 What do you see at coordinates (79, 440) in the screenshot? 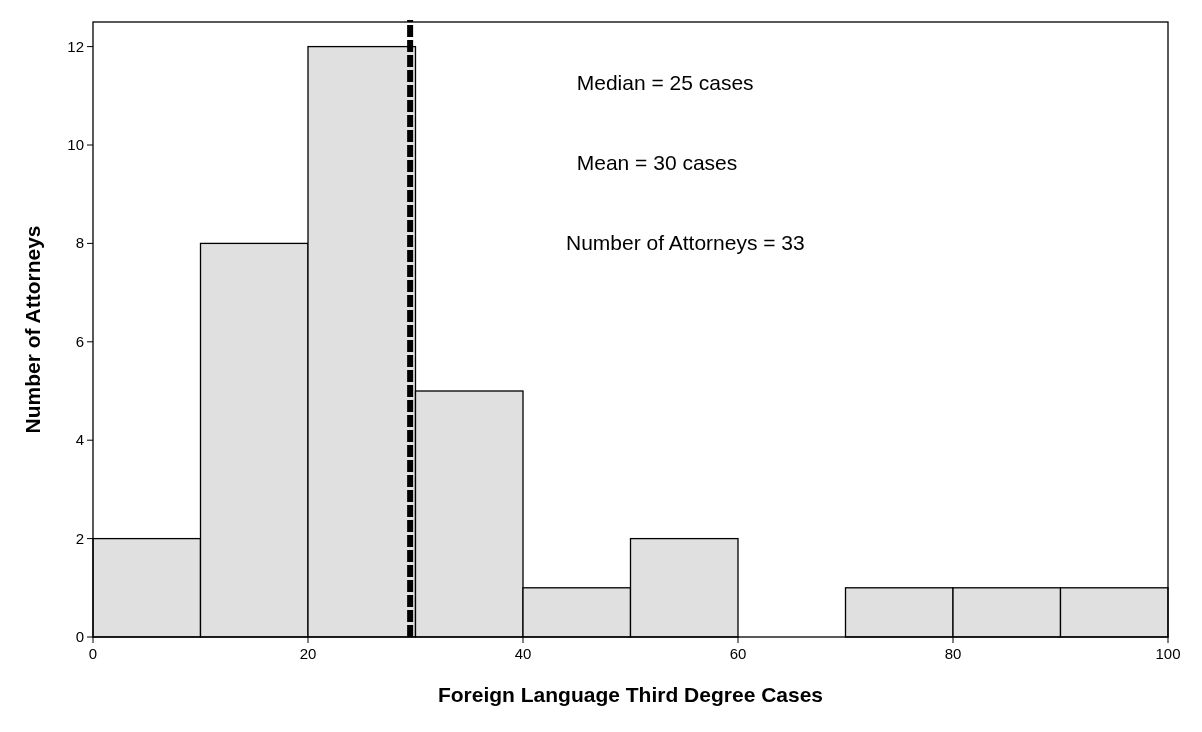
I see `y-tick-label: 4` at bounding box center [79, 440].